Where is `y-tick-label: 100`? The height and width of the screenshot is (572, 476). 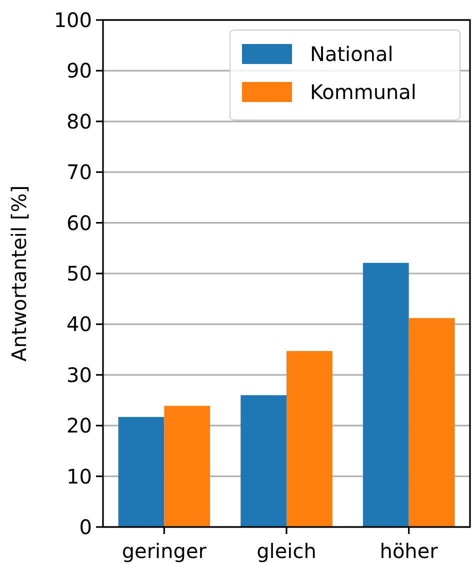 y-tick-label: 100 is located at coordinates (73, 20).